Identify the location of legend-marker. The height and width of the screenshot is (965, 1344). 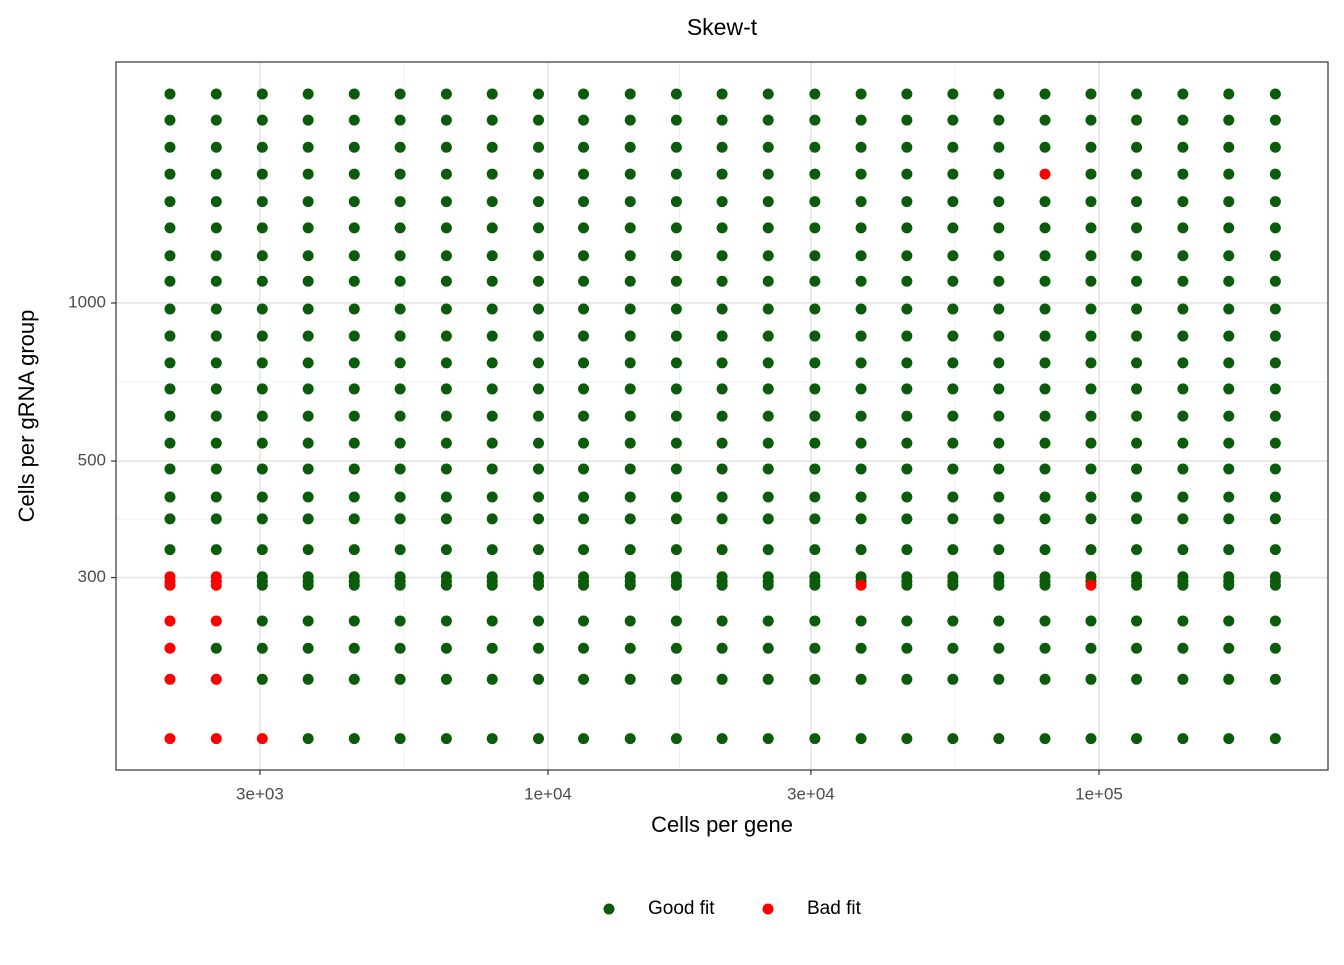
(609, 909).